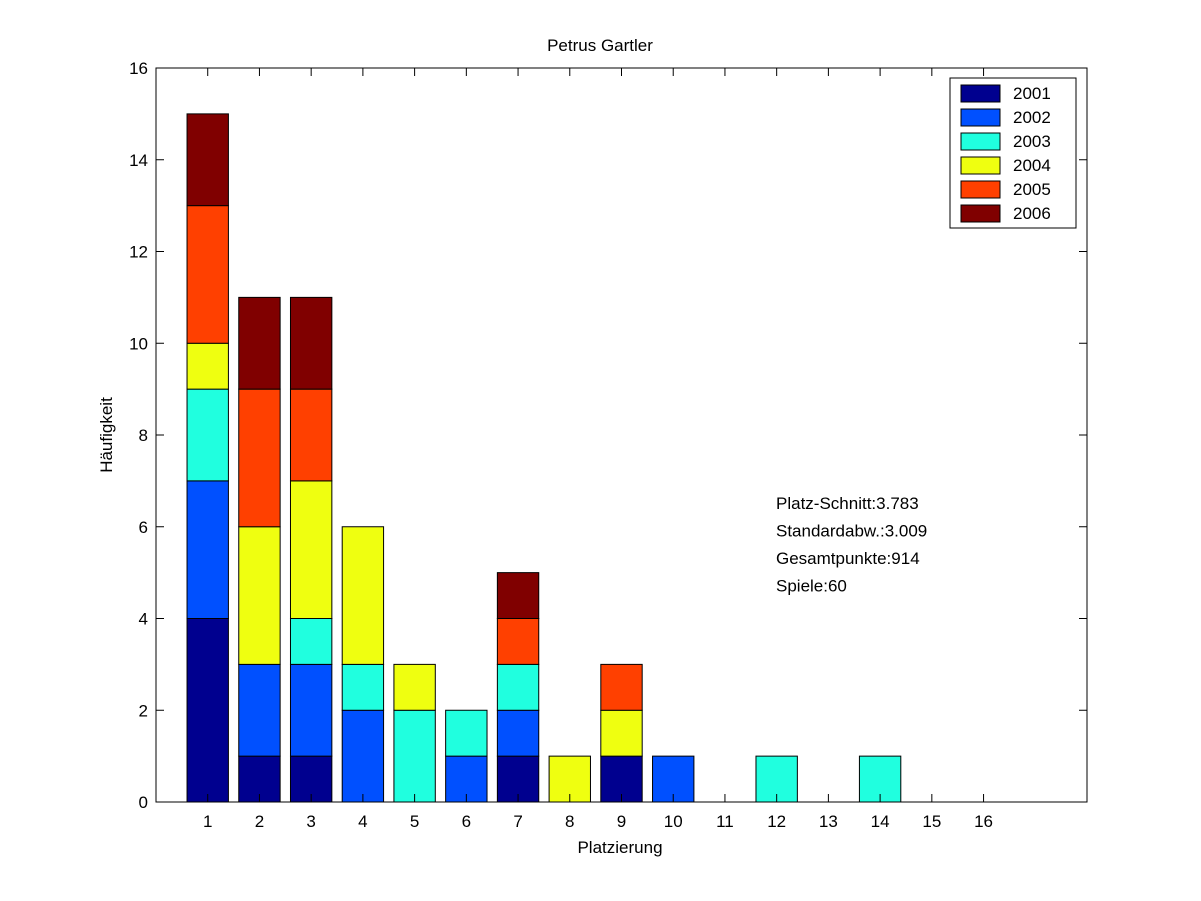  Describe the element at coordinates (259, 595) in the screenshot. I see `bar-segment-2-2004` at that location.